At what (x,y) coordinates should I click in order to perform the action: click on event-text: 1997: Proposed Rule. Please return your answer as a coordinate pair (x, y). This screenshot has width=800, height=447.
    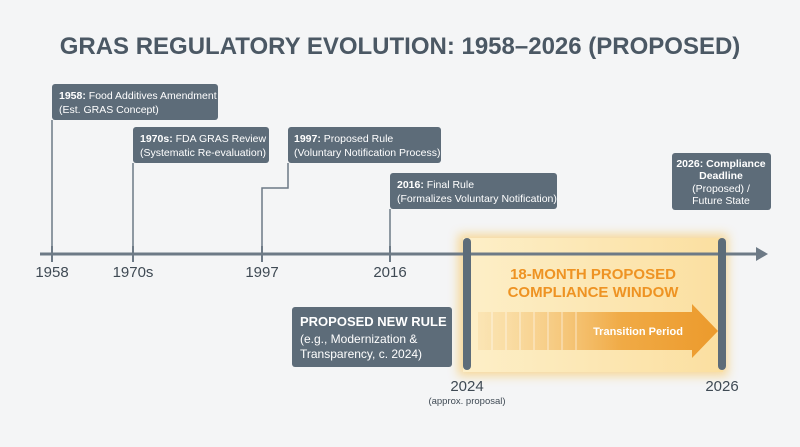
    Looking at the image, I should click on (343, 139).